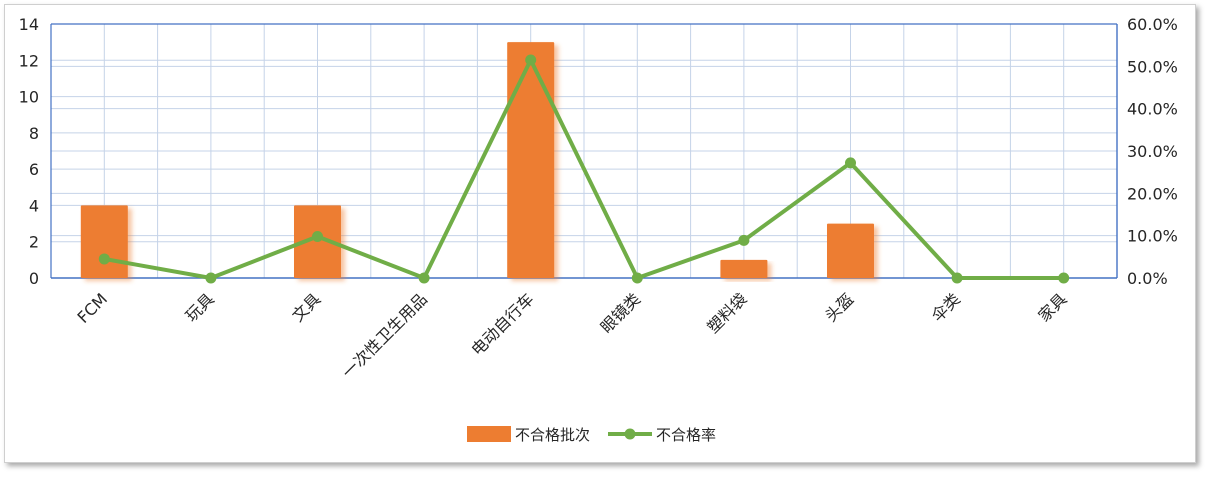 The image size is (1208, 477). What do you see at coordinates (34, 242) in the screenshot?
I see `y-left-tick-label: 2` at bounding box center [34, 242].